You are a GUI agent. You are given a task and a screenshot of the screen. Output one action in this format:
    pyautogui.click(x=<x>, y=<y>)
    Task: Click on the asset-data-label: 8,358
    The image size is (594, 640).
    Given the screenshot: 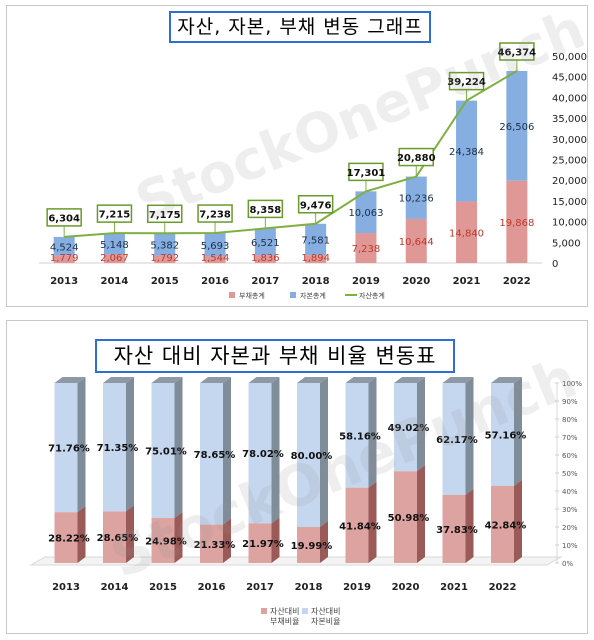 What is the action you would take?
    pyautogui.click(x=266, y=210)
    